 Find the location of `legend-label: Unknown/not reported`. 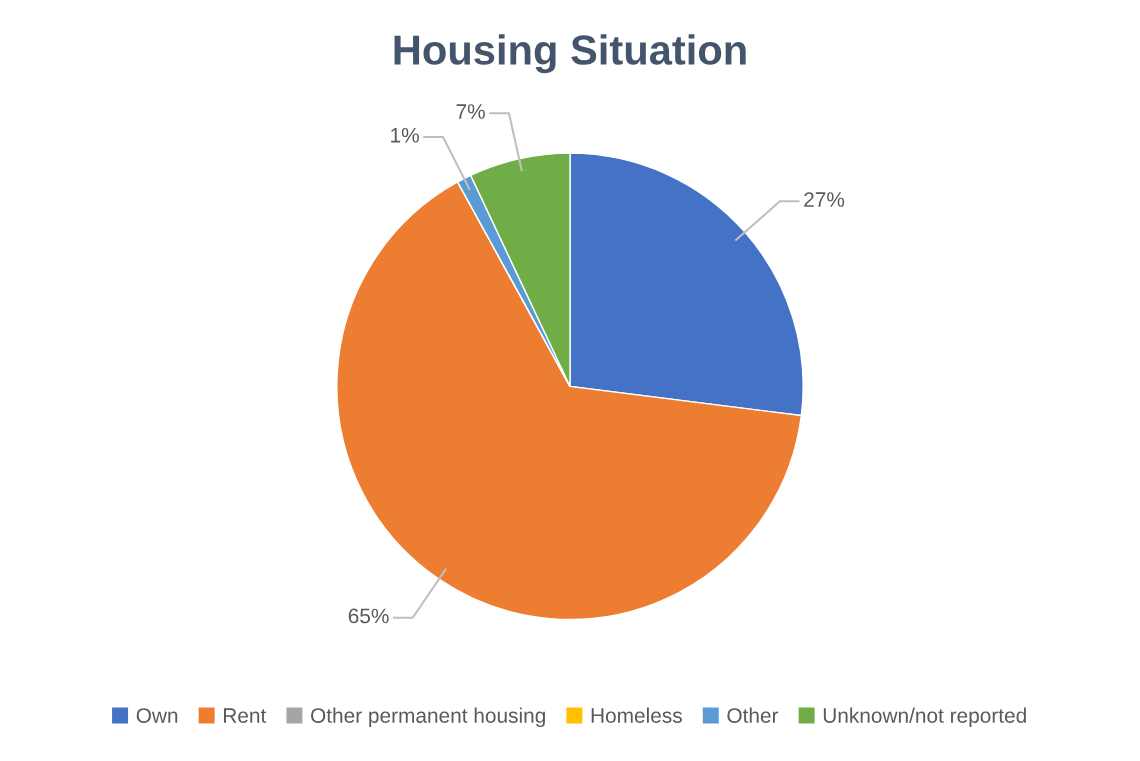

legend-label: Unknown/not reported is located at coordinates (924, 717).